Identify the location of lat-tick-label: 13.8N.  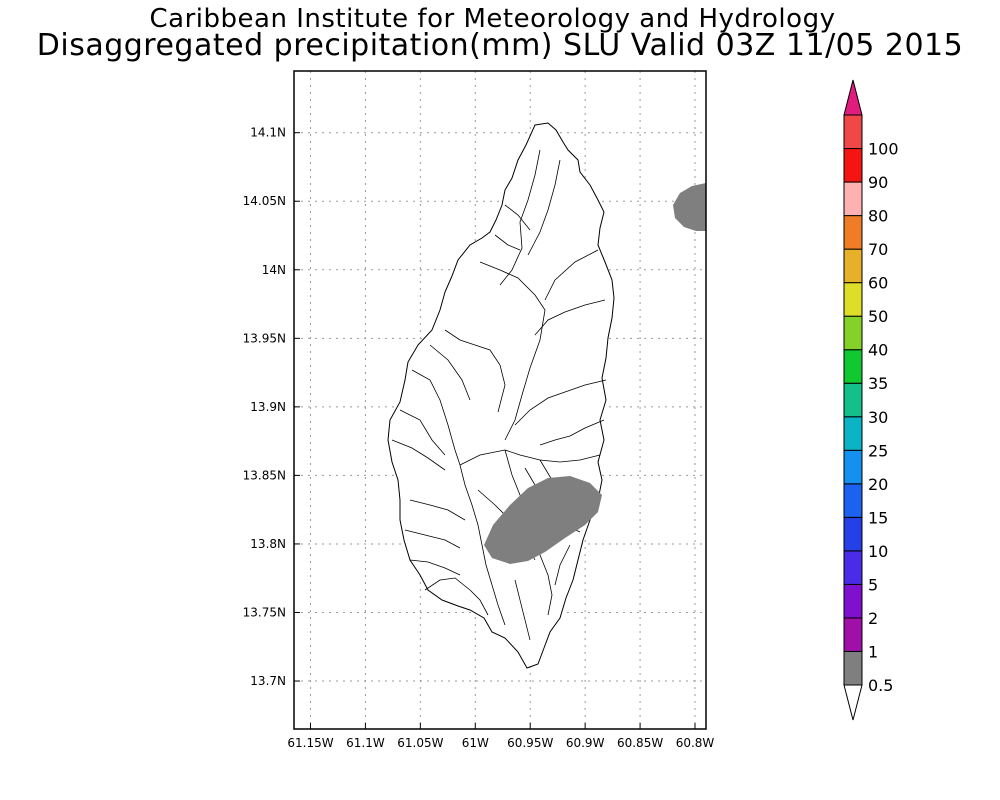
(268, 544).